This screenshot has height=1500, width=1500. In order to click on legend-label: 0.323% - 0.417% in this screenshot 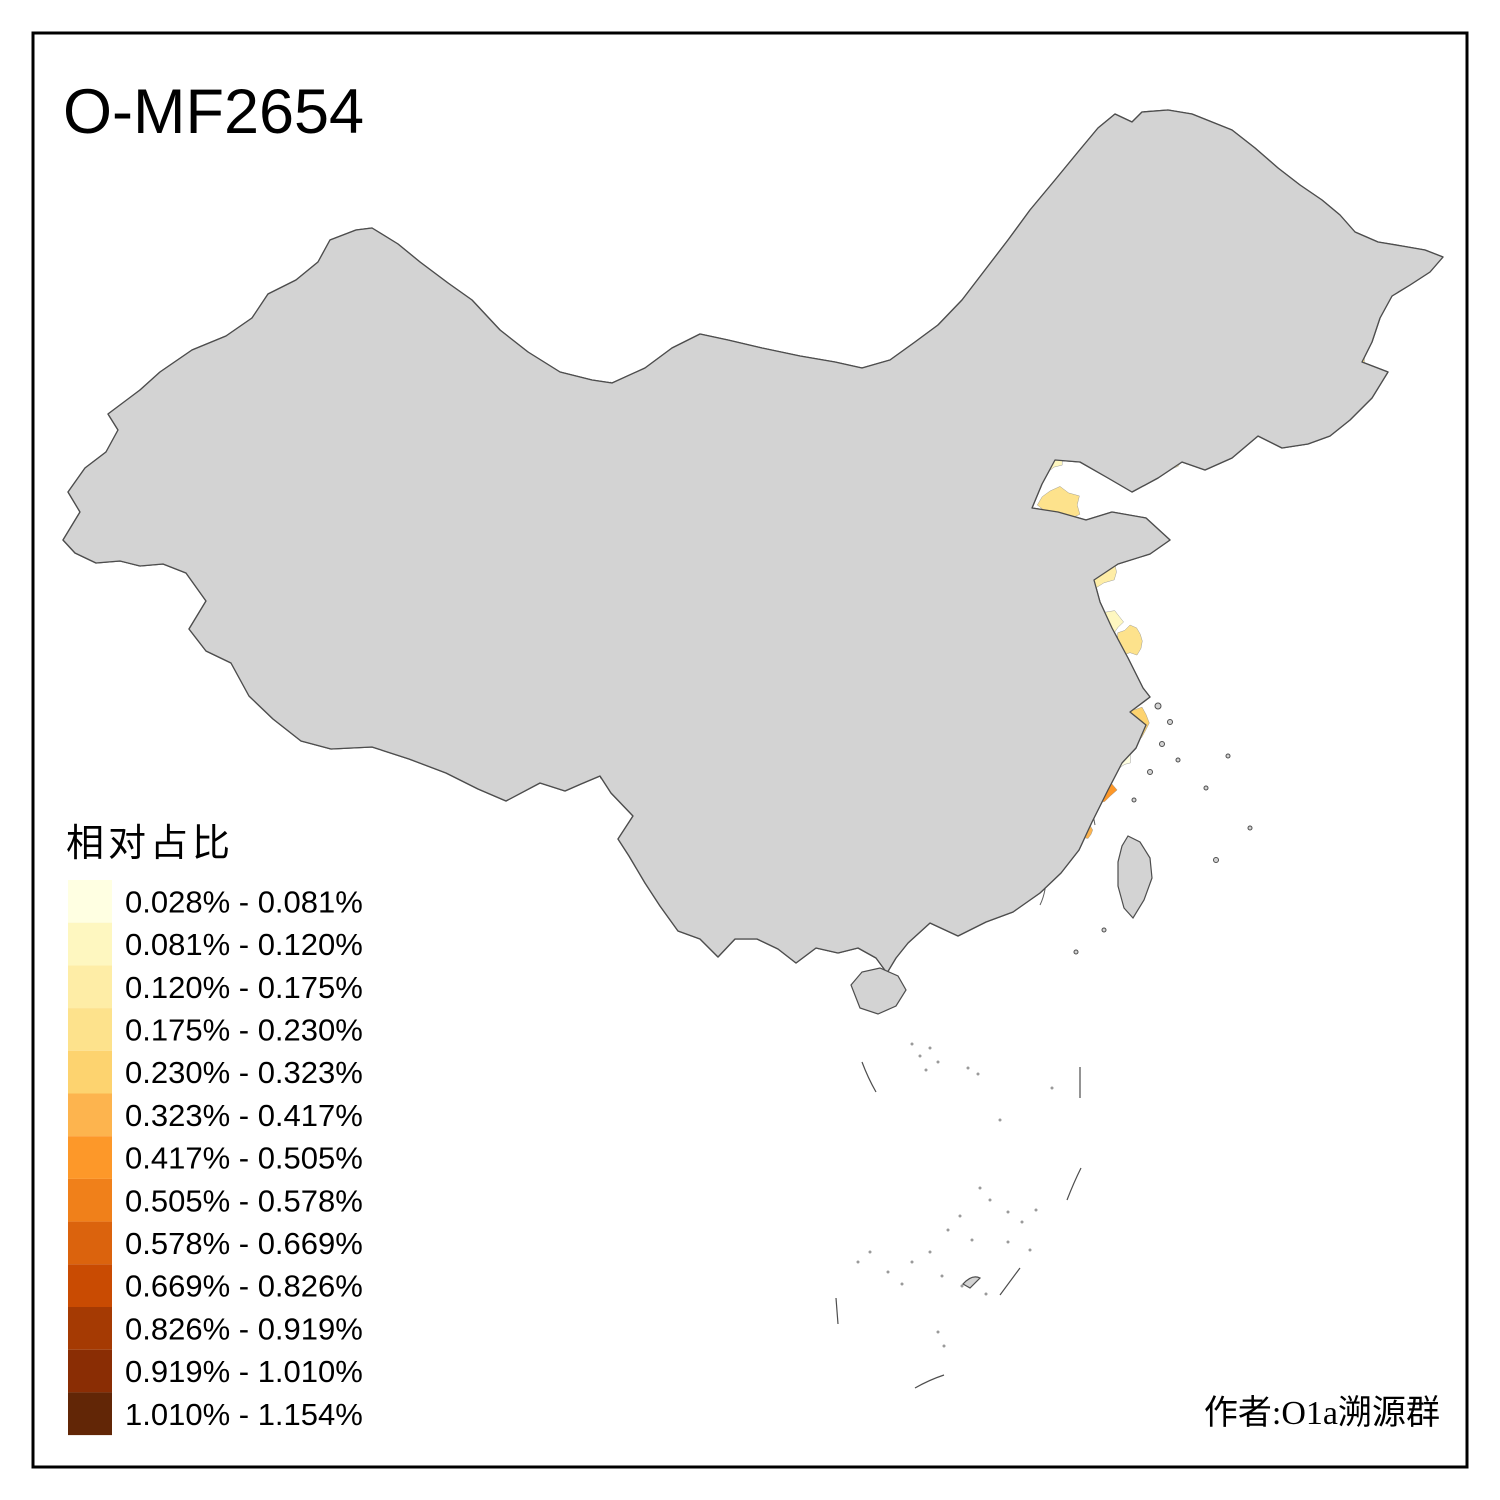, I will do `click(244, 1115)`.